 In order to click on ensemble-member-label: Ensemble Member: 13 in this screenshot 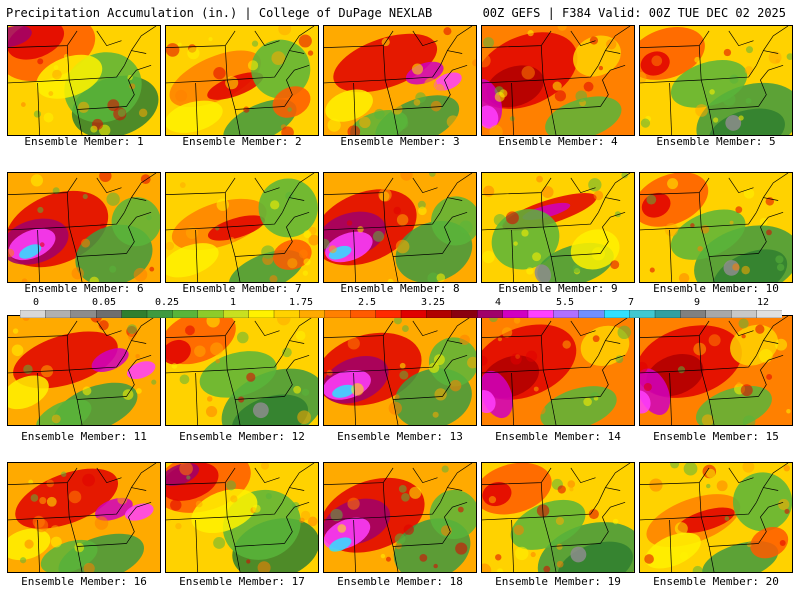, I will do `click(400, 436)`.